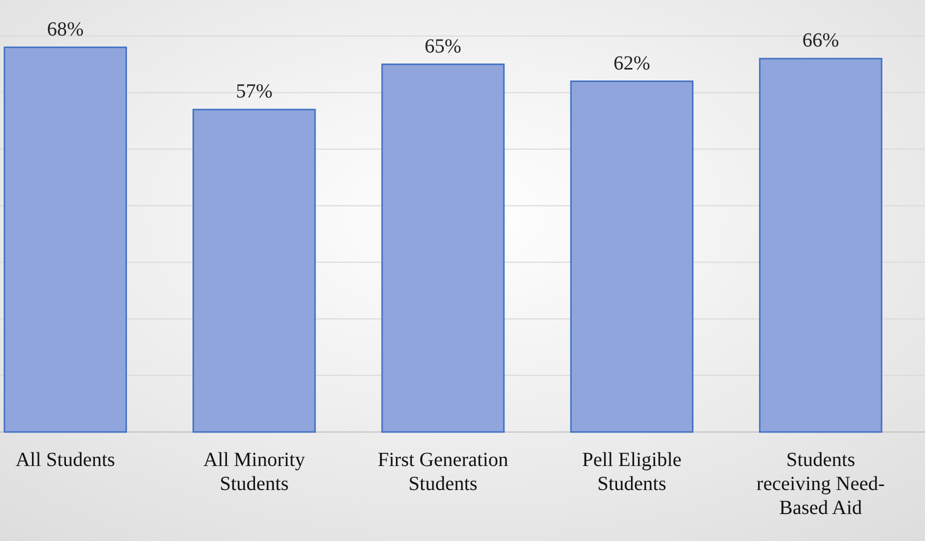 This screenshot has width=925, height=541. Describe the element at coordinates (821, 41) in the screenshot. I see `data-label: 66%` at that location.